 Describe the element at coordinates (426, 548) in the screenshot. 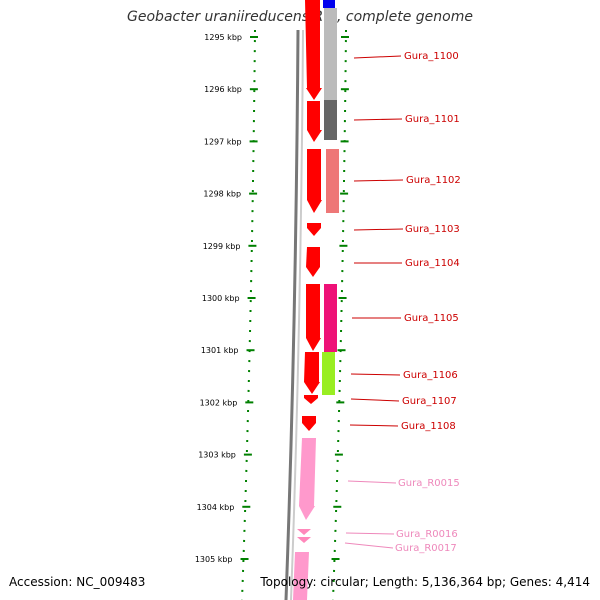

I see `gene-label-gura-r0017: Gura_R0017` at that location.